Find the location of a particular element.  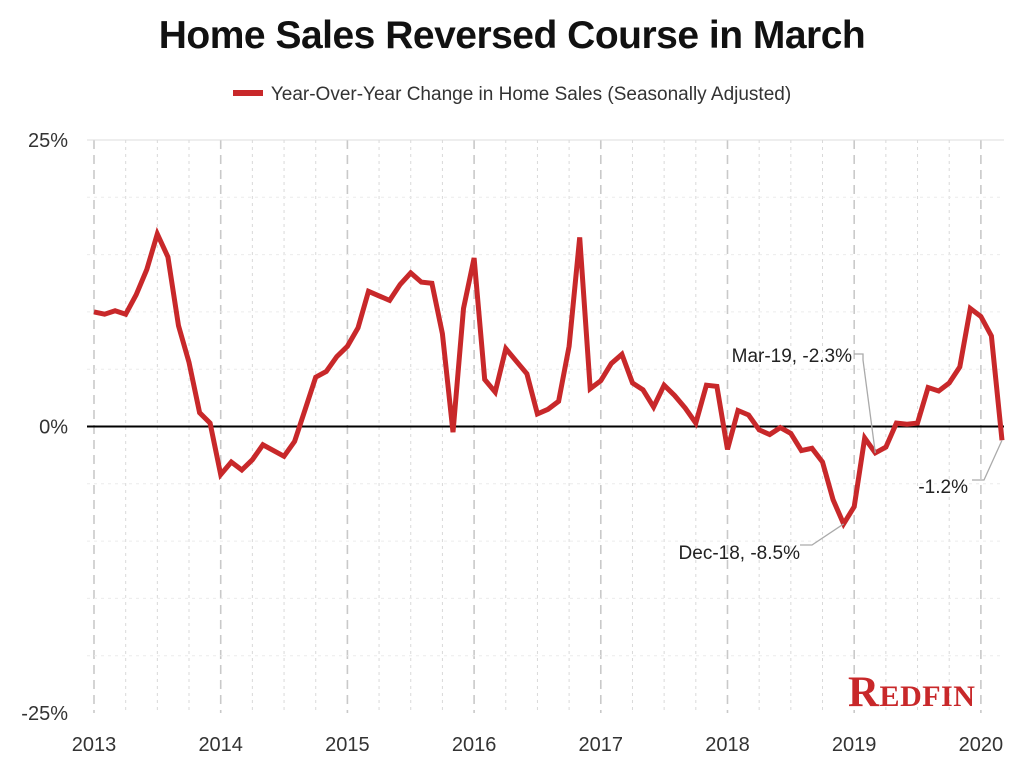

annotation-label: -1.2% is located at coordinates (943, 487).